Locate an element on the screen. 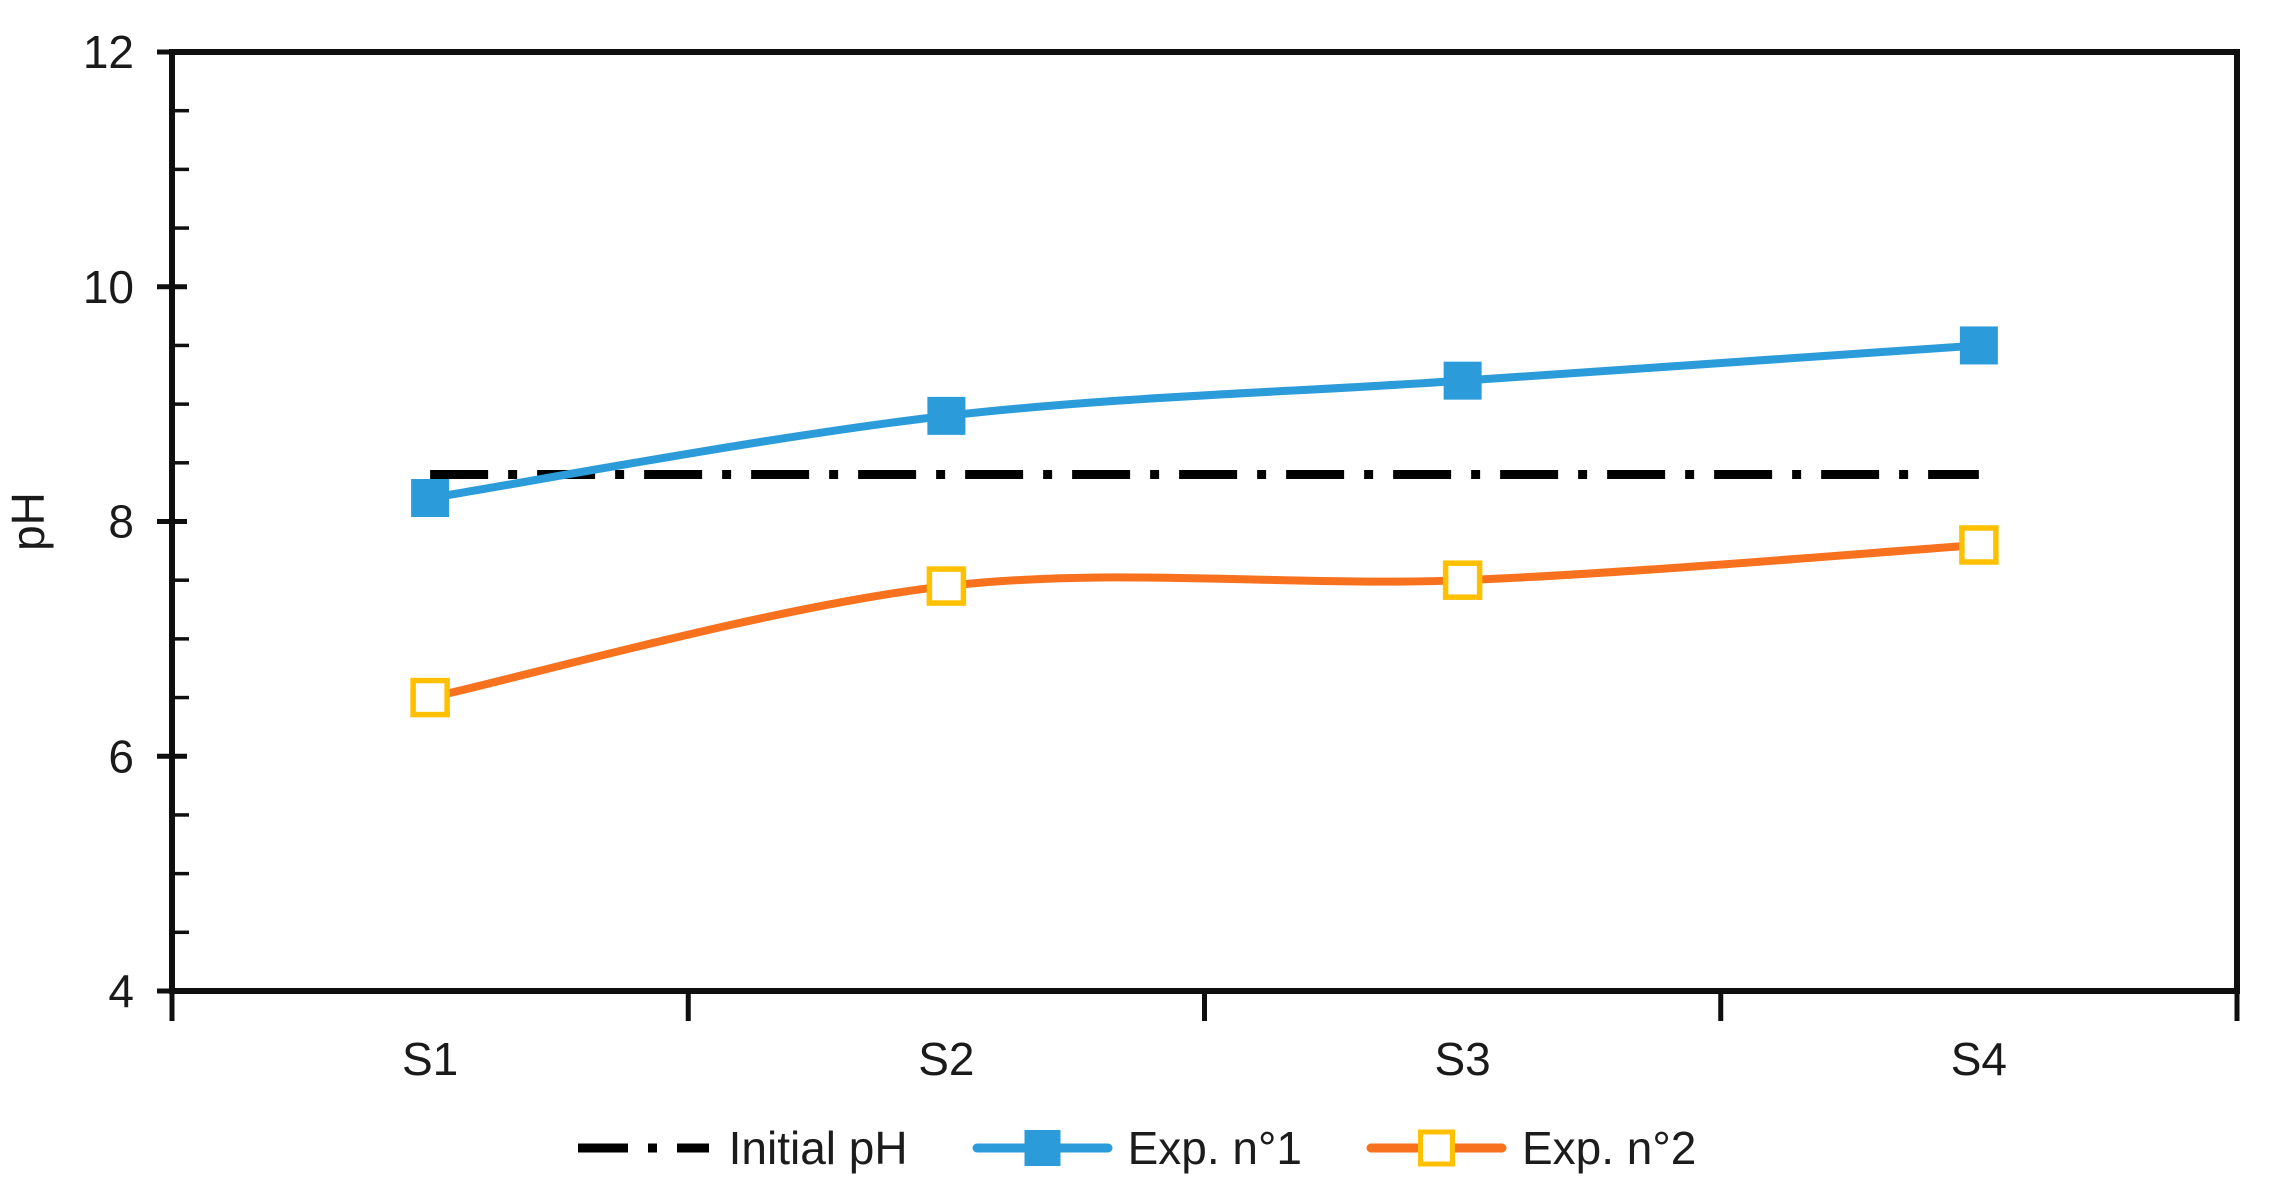 Image resolution: width=2269 pixels, height=1204 pixels. x-tick-label: S4 is located at coordinates (1979, 1059).